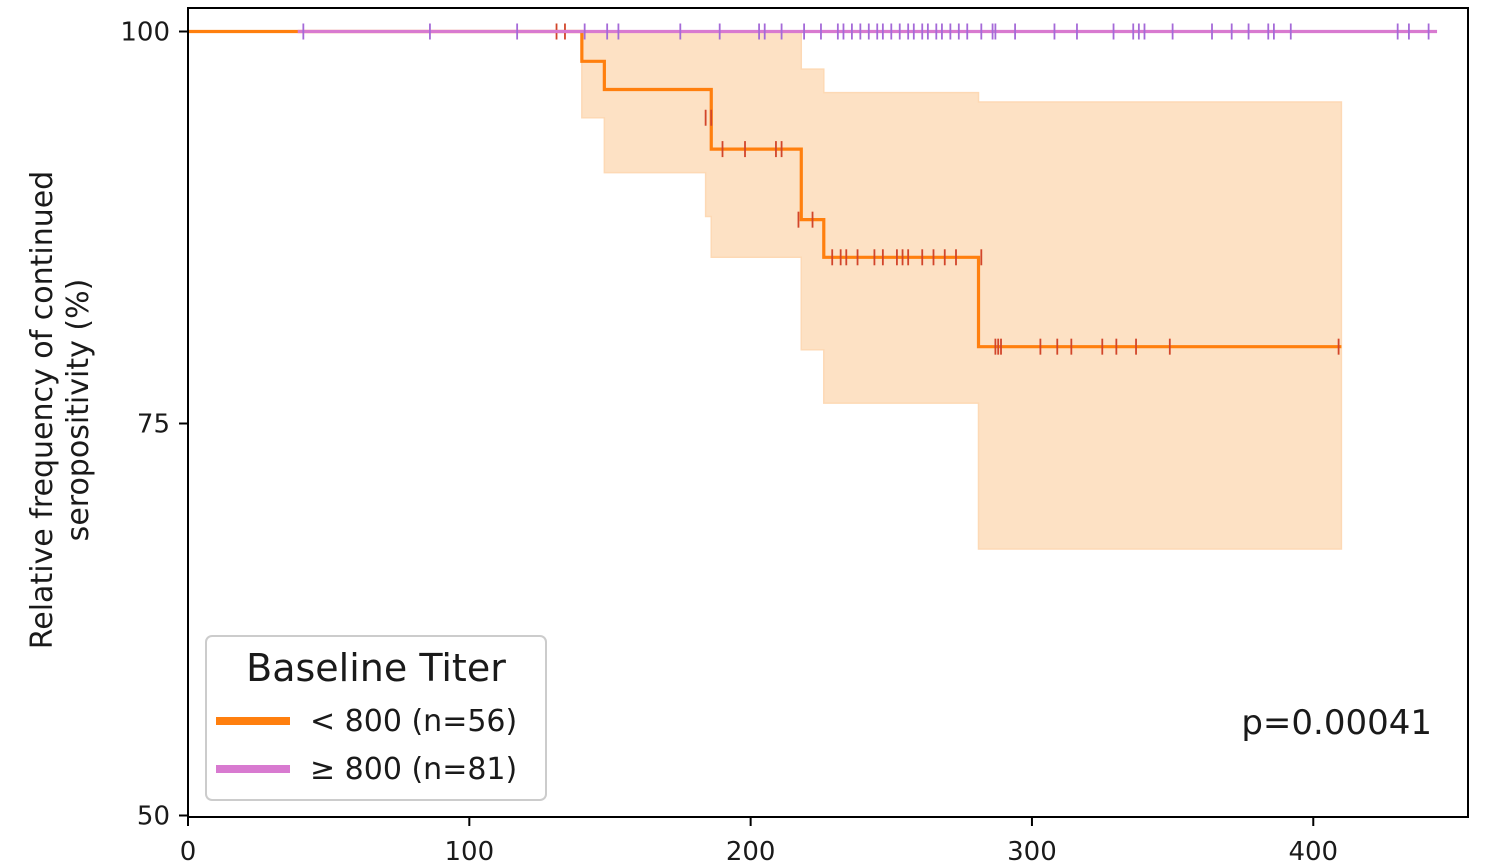 Image resolution: width=1508 pixels, height=864 pixels. I want to click on y-tick-label: 75, so click(153, 425).